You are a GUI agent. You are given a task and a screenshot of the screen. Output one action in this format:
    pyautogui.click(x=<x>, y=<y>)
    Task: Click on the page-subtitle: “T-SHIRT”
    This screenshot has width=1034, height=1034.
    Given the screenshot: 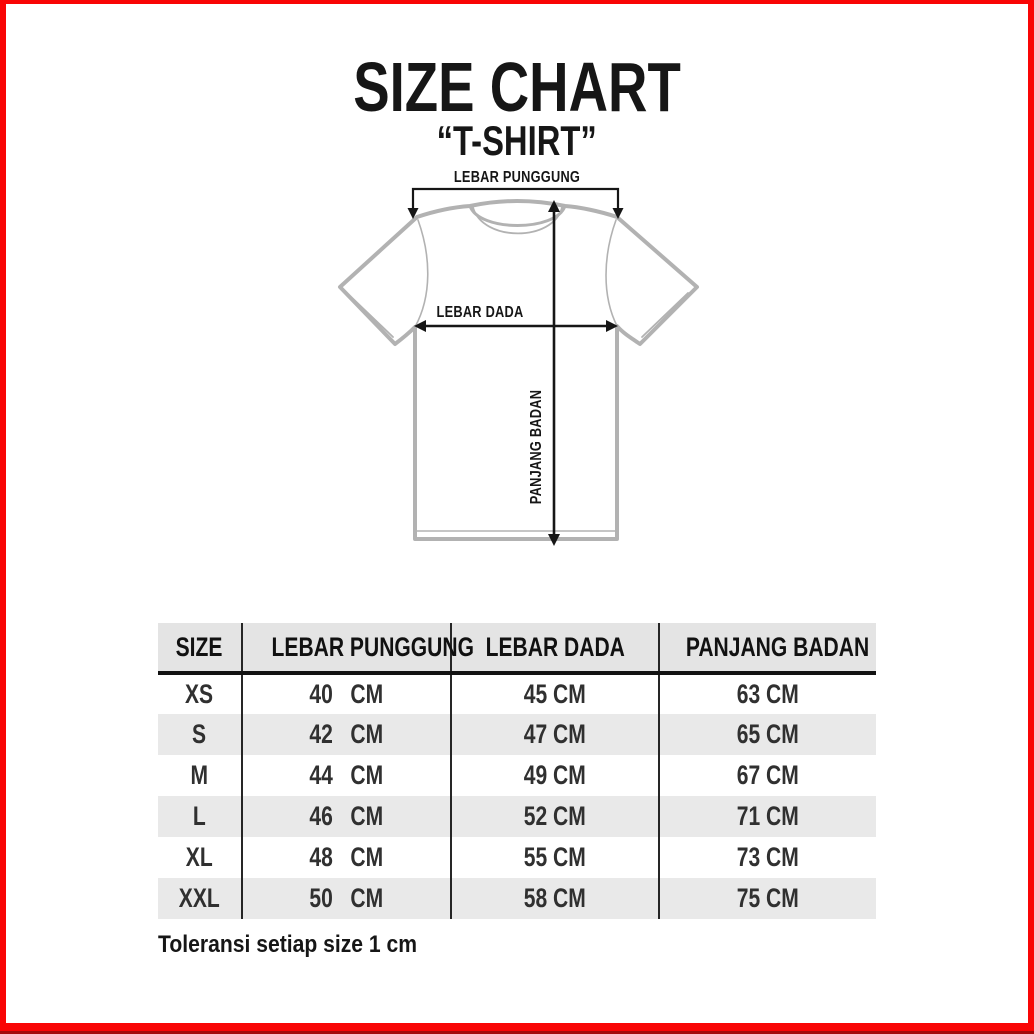 What is the action you would take?
    pyautogui.click(x=517, y=140)
    